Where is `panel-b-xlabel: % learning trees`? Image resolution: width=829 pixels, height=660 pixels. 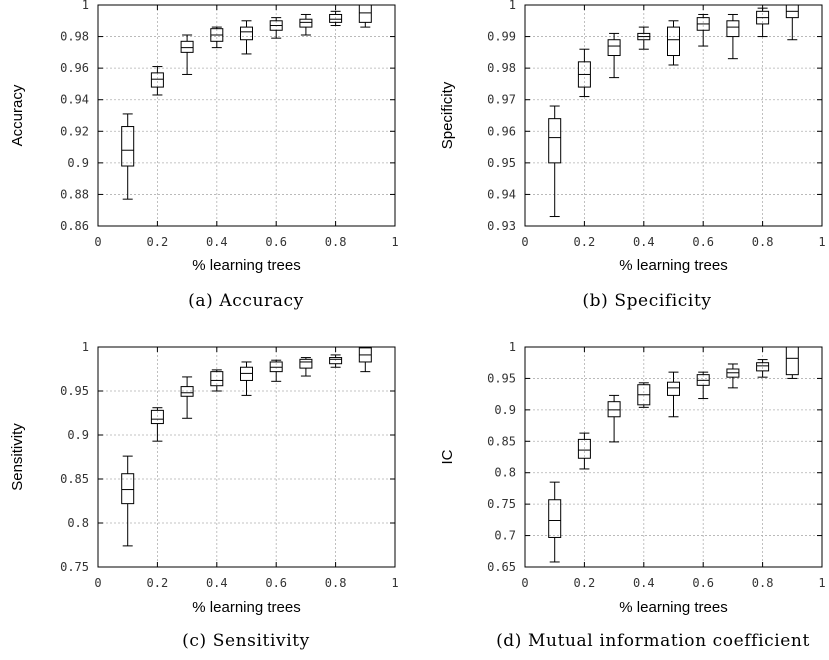
panel-b-xlabel: % learning trees is located at coordinates (673, 265).